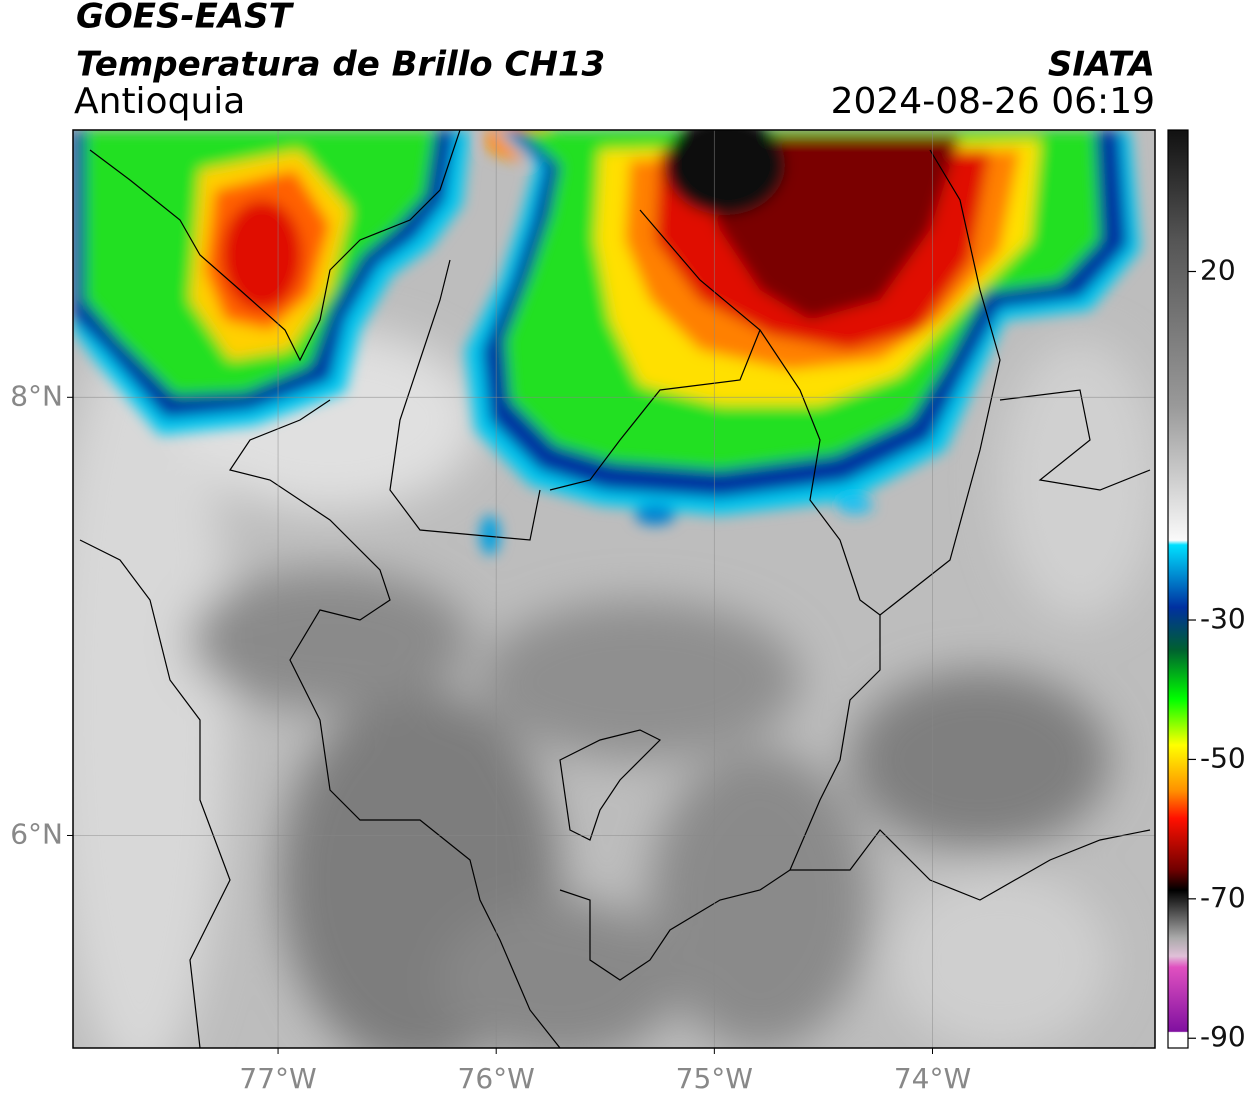 This screenshot has height=1103, width=1252. I want to click on title: GOES-EAST, so click(185, 18).